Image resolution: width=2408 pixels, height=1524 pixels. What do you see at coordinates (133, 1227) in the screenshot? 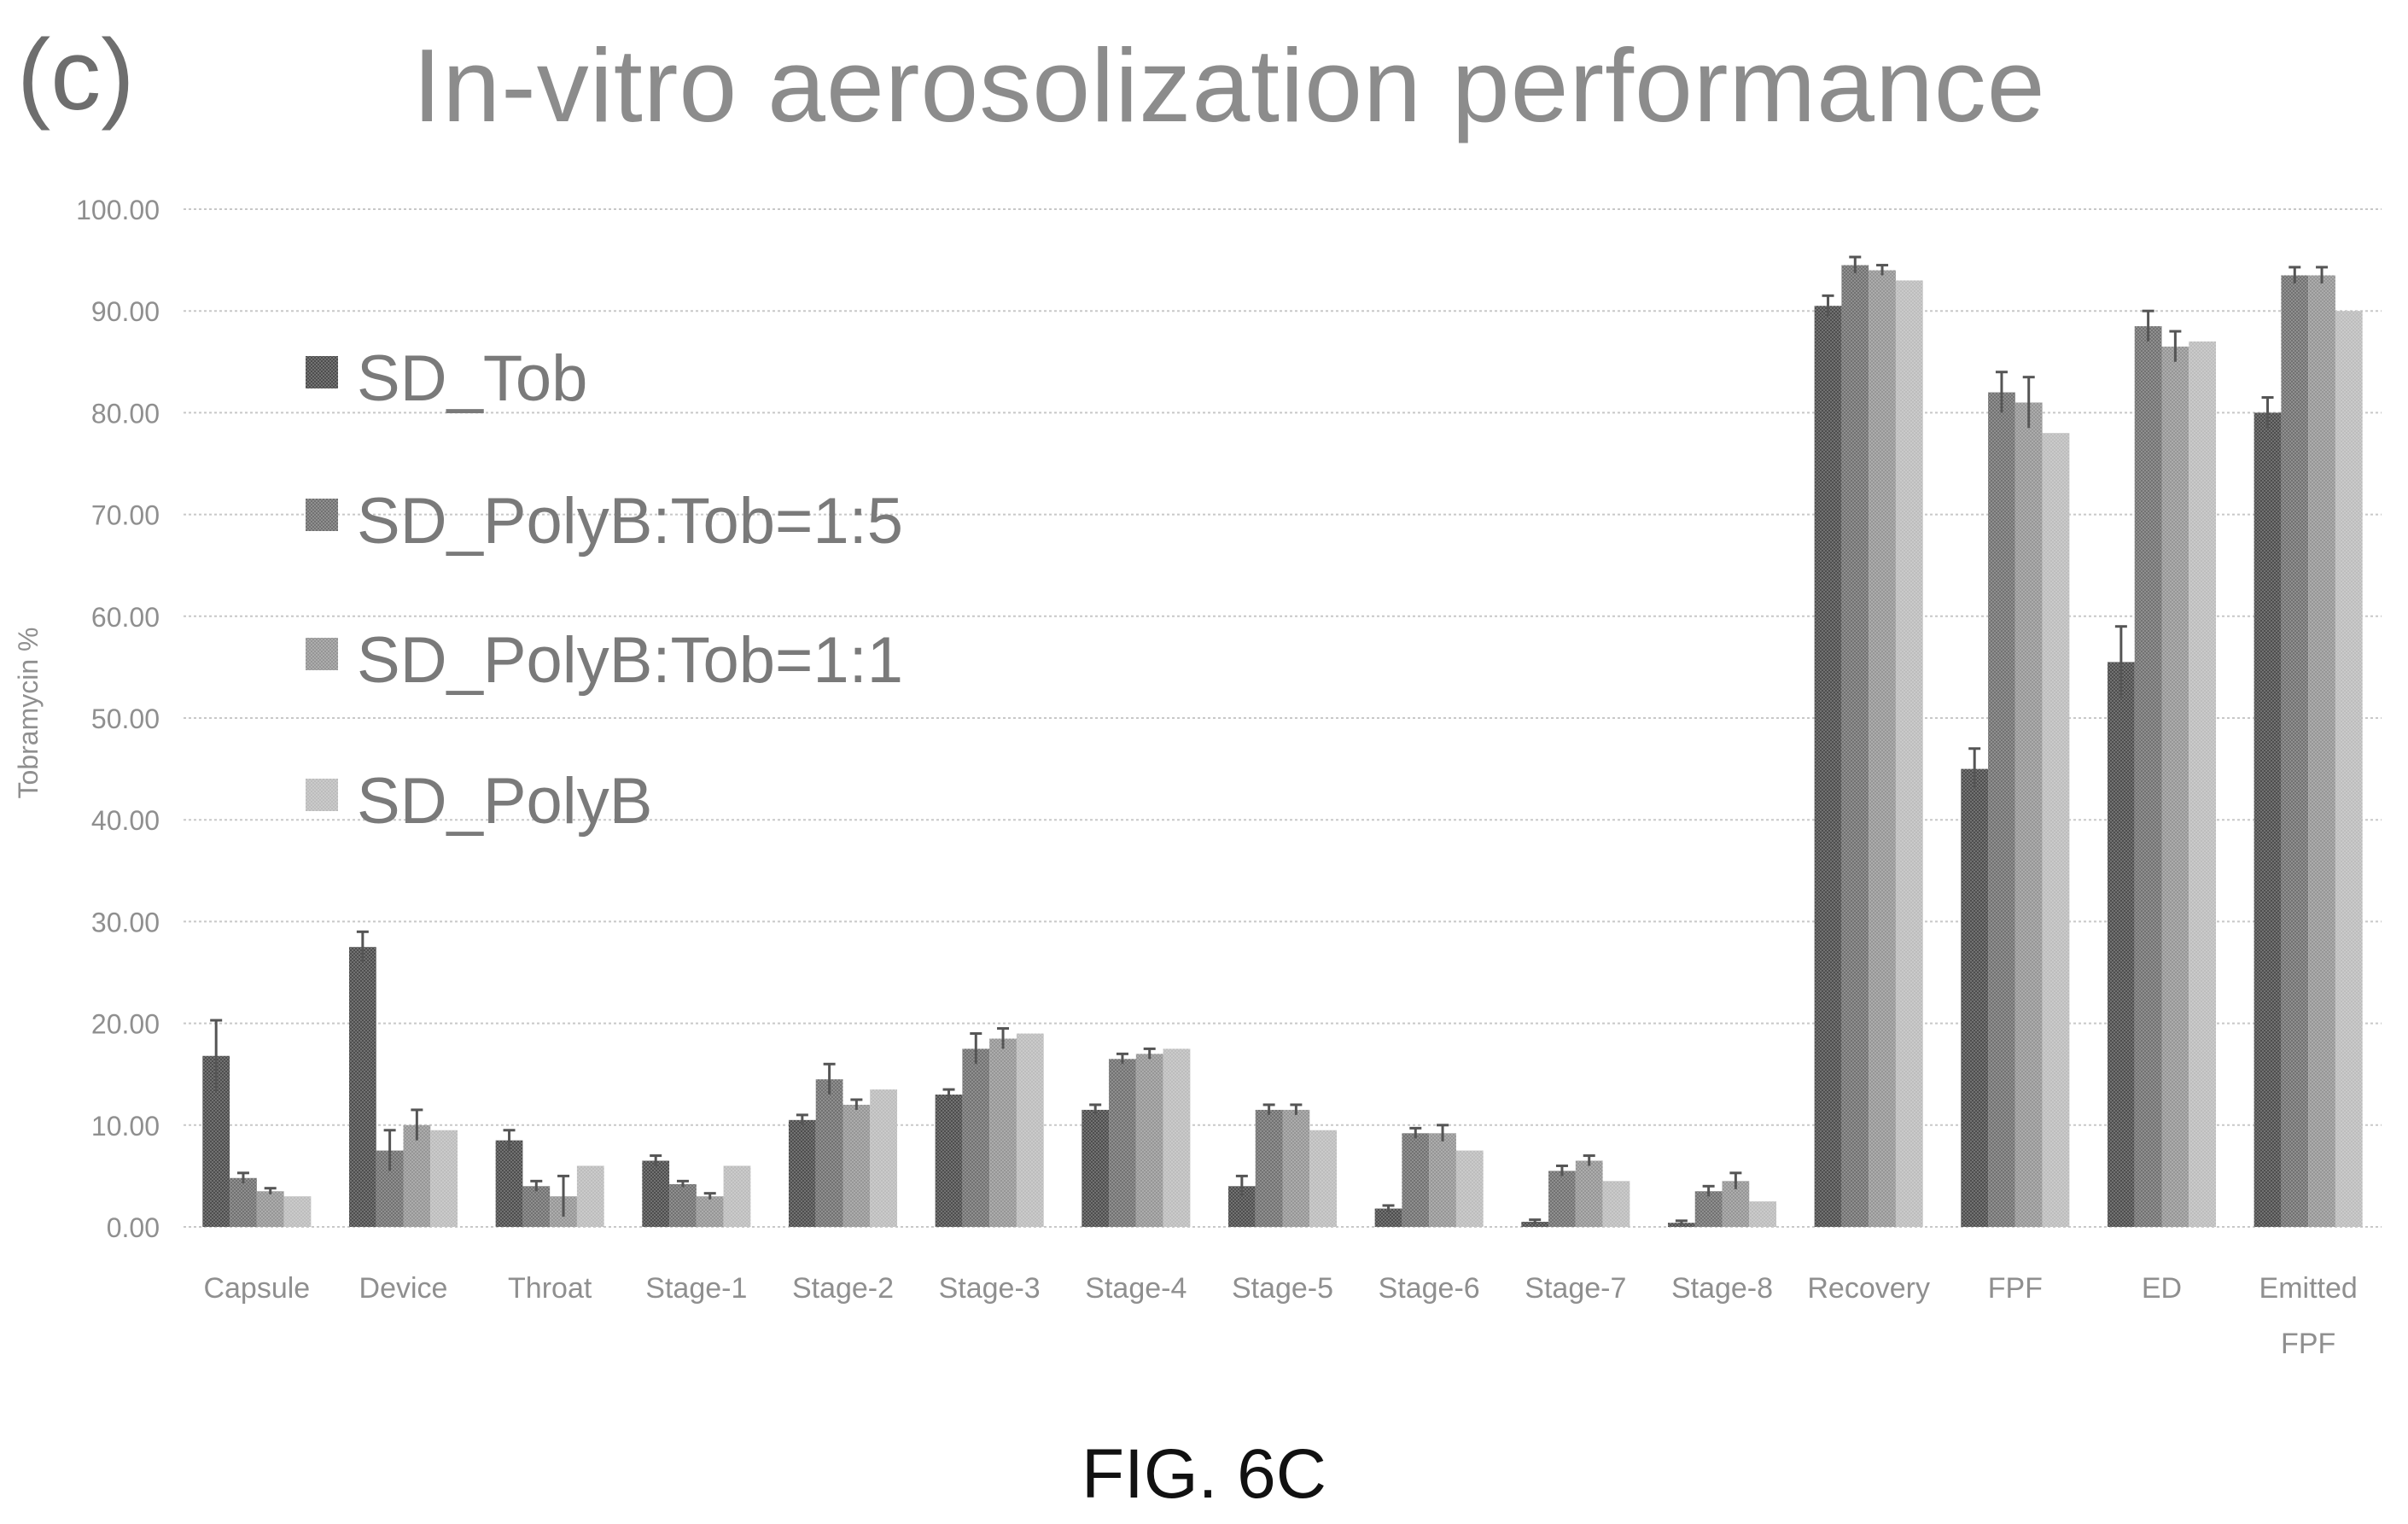
I see `y-tick-label: 0.00` at bounding box center [133, 1227].